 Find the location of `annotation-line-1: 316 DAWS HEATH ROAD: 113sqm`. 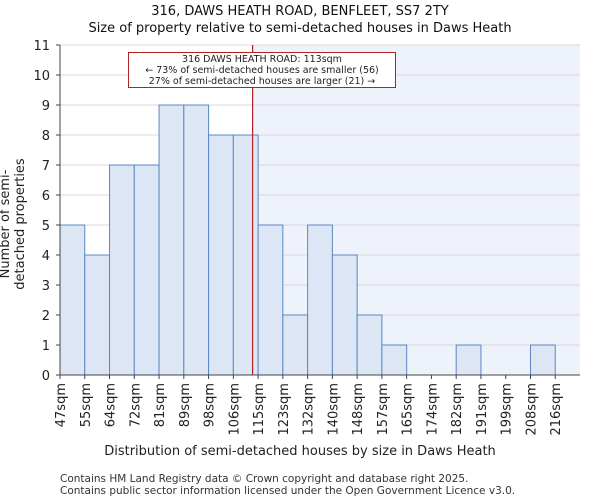

annotation-line-1: 316 DAWS HEATH ROAD: 113sqm is located at coordinates (262, 59).